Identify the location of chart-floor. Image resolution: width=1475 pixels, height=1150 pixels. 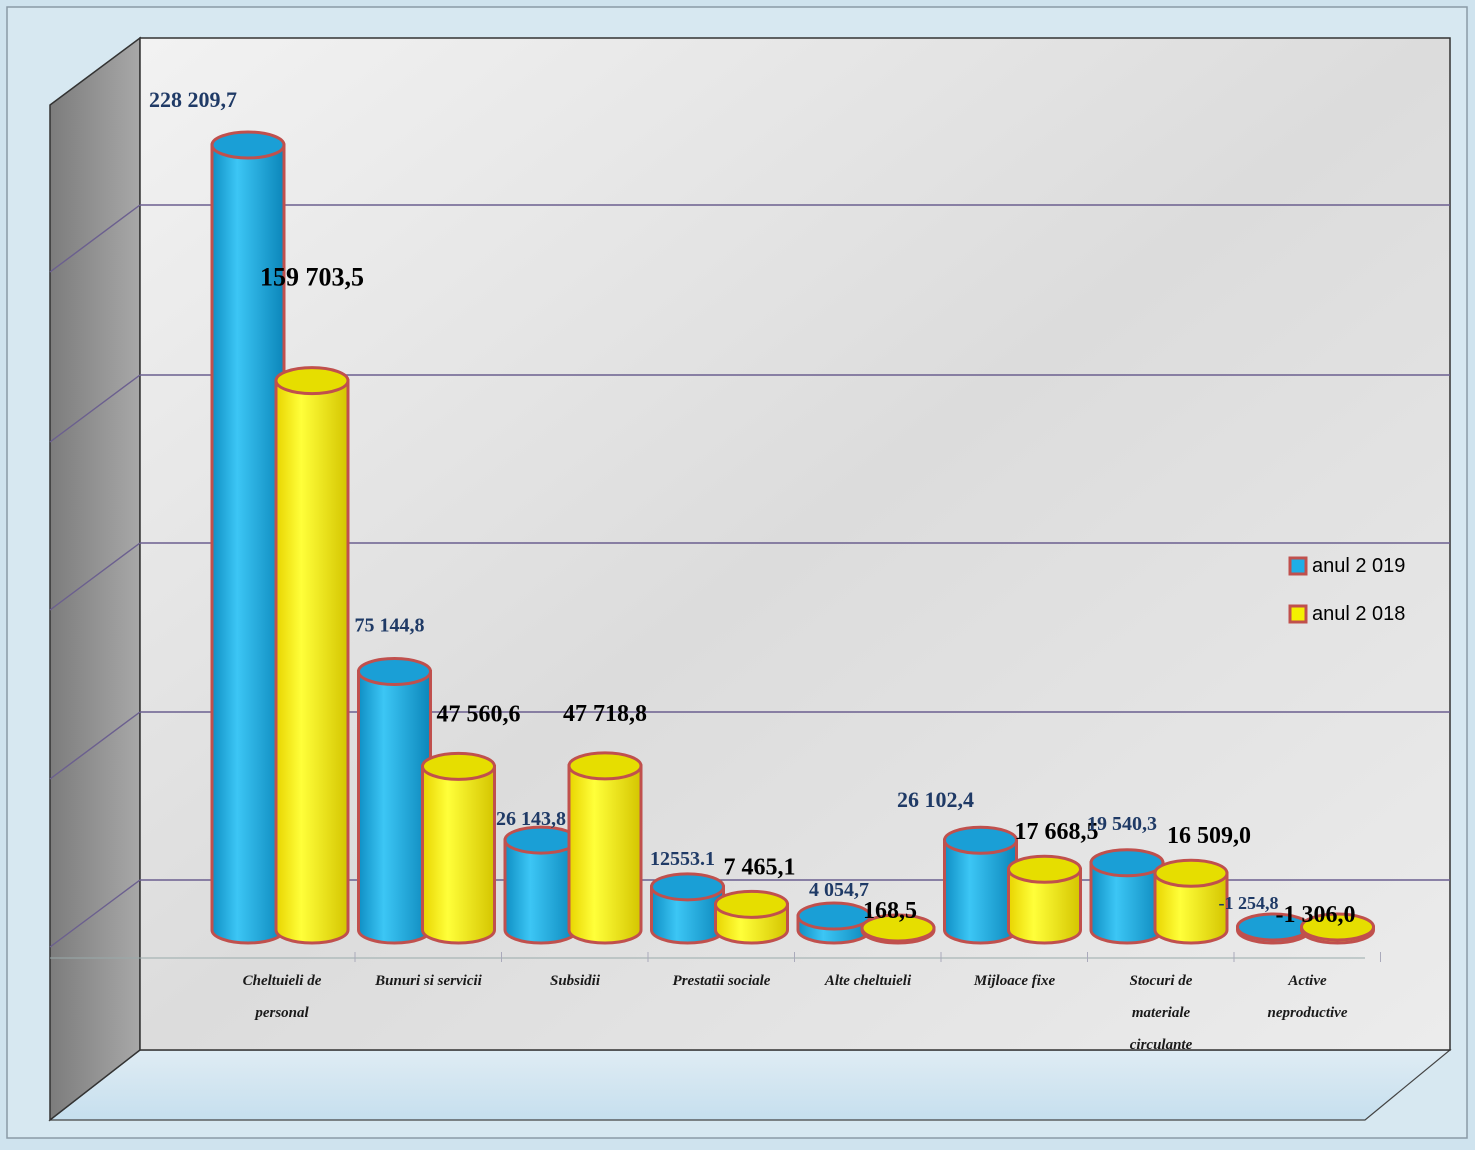
(750, 1085).